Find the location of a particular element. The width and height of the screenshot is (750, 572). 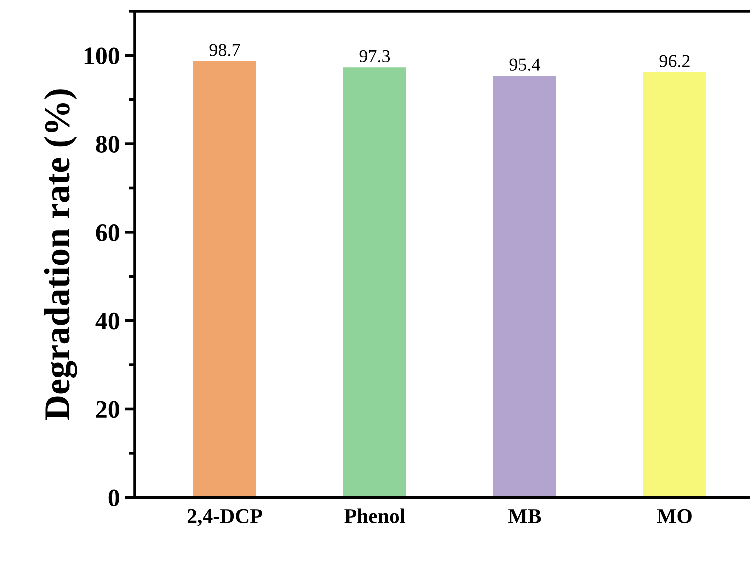

data-label: 97.3 is located at coordinates (375, 56).